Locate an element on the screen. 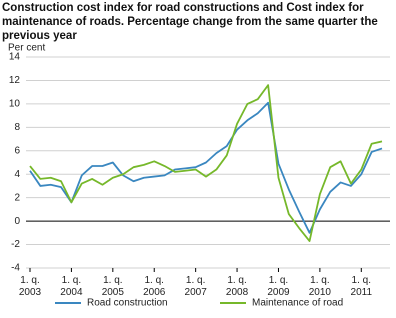  legend-label: Road construction is located at coordinates (127, 303).